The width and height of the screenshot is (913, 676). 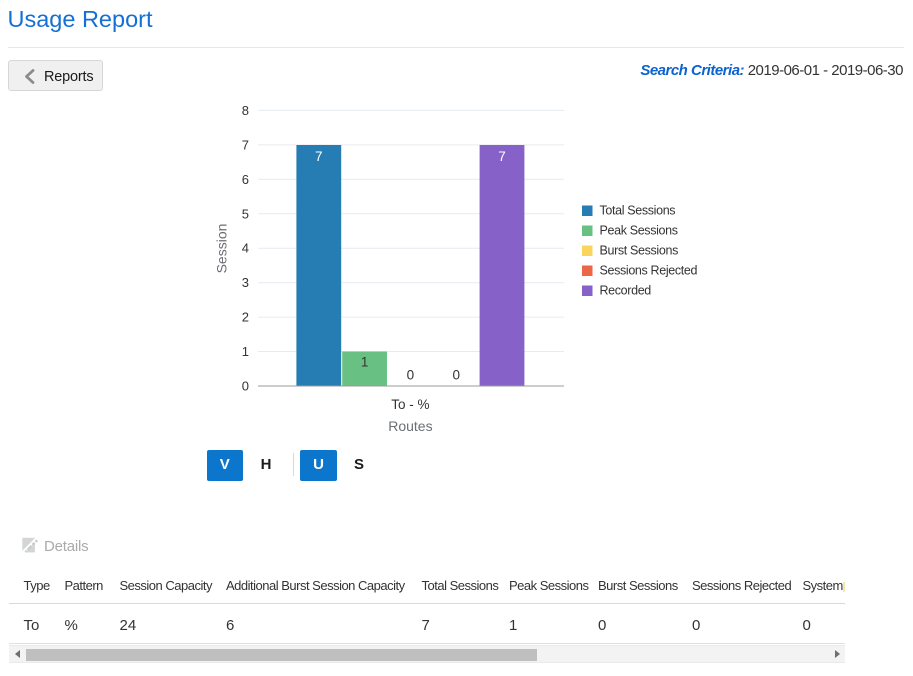 I want to click on svg-text: 6, so click(x=245, y=179).